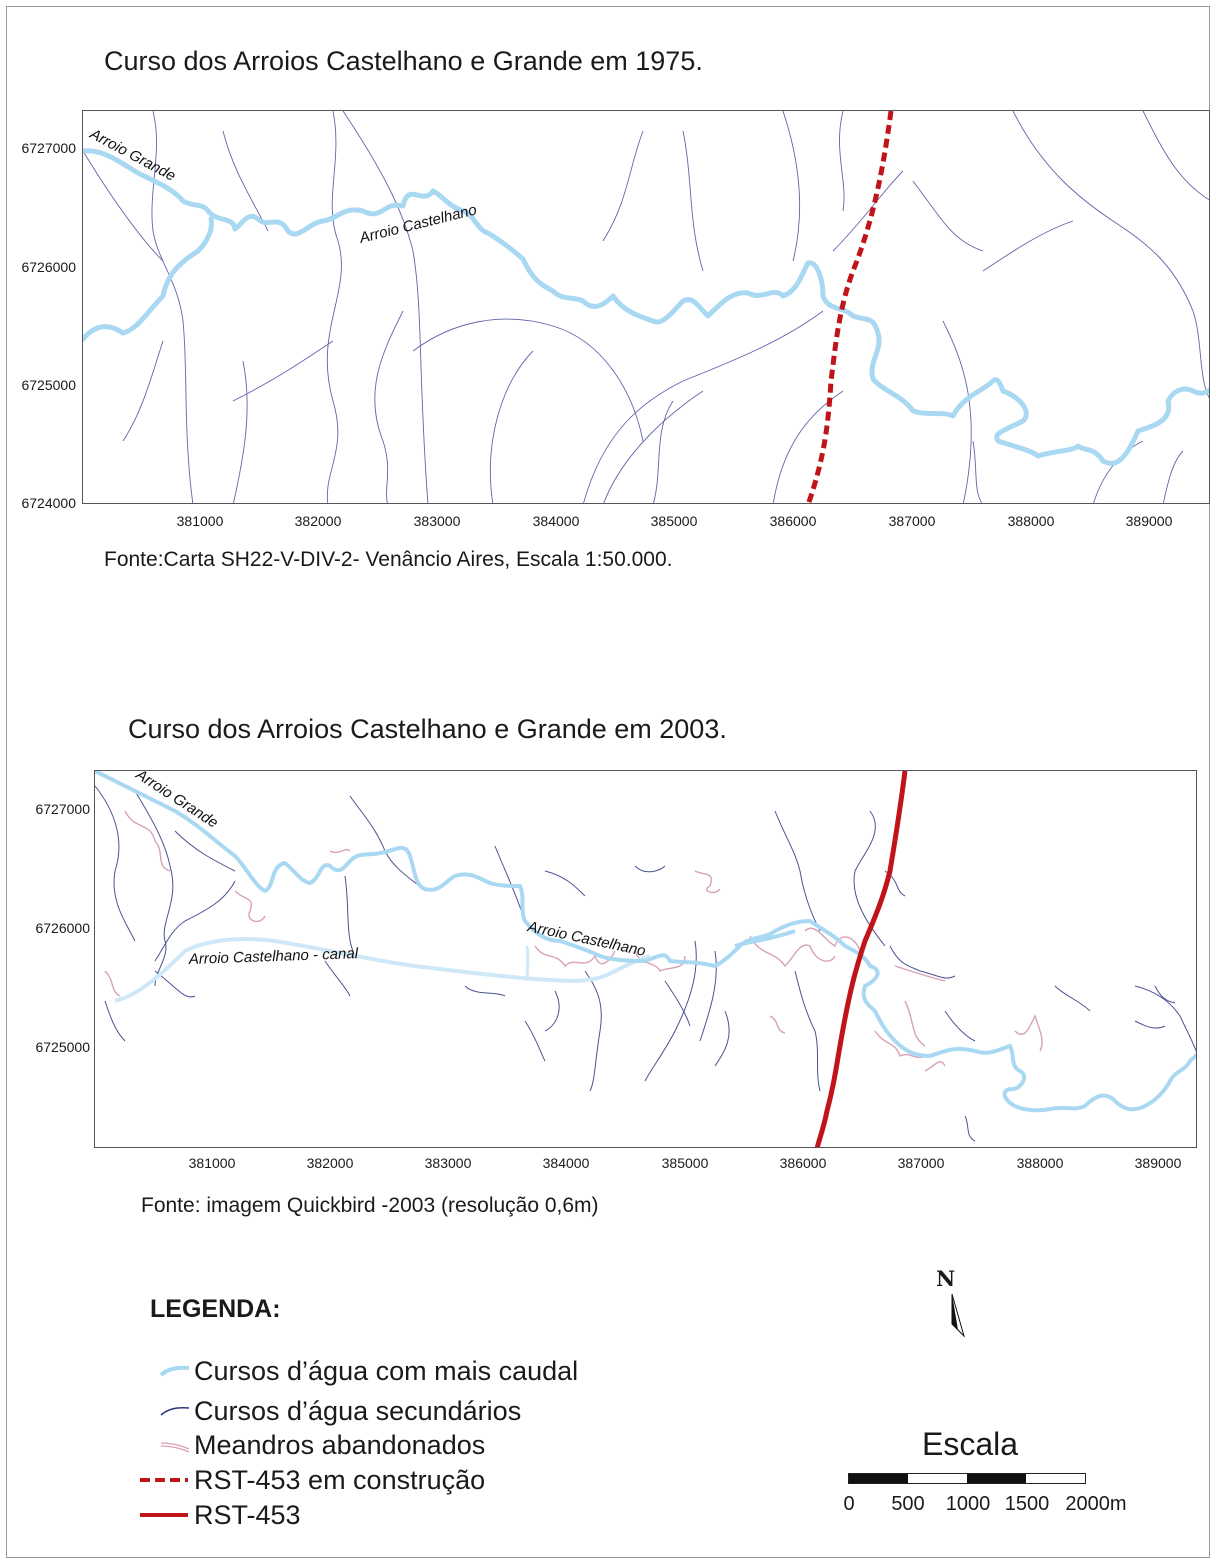 This screenshot has height=1567, width=1216. Describe the element at coordinates (330, 1163) in the screenshot. I see `map2-xtick: 382000` at that location.